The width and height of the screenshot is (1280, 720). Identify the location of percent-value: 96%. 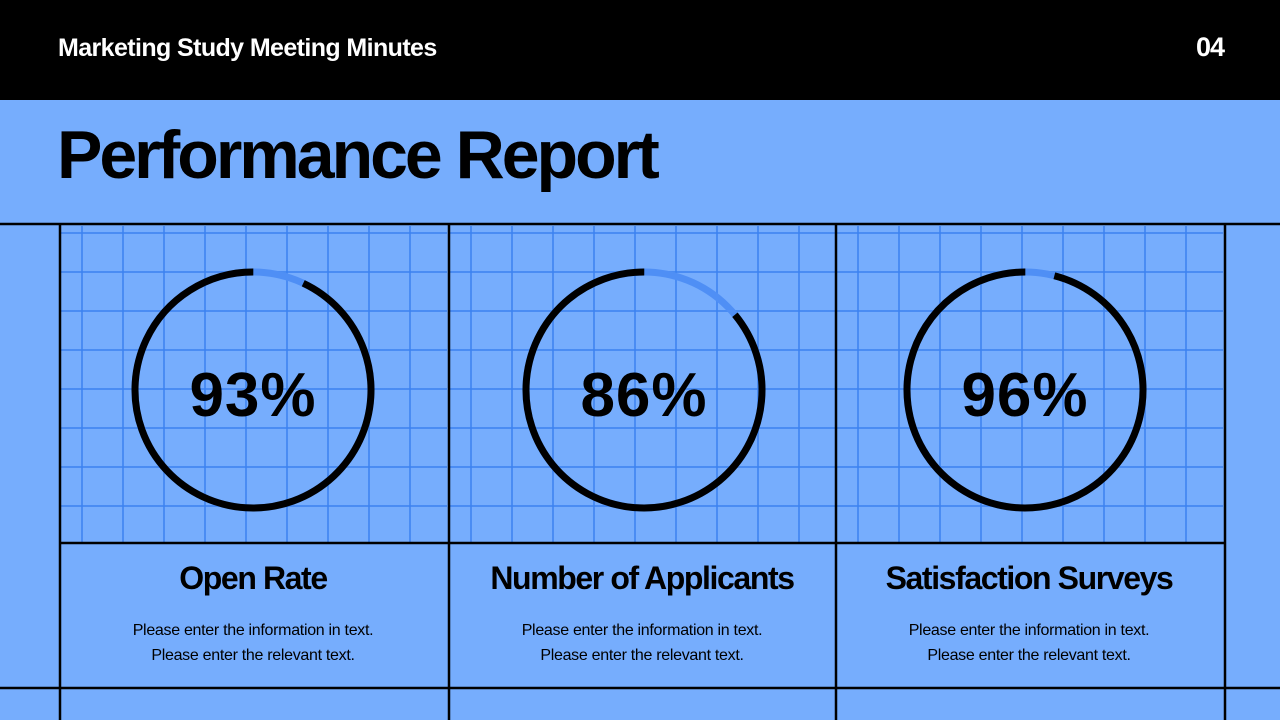
(1025, 395).